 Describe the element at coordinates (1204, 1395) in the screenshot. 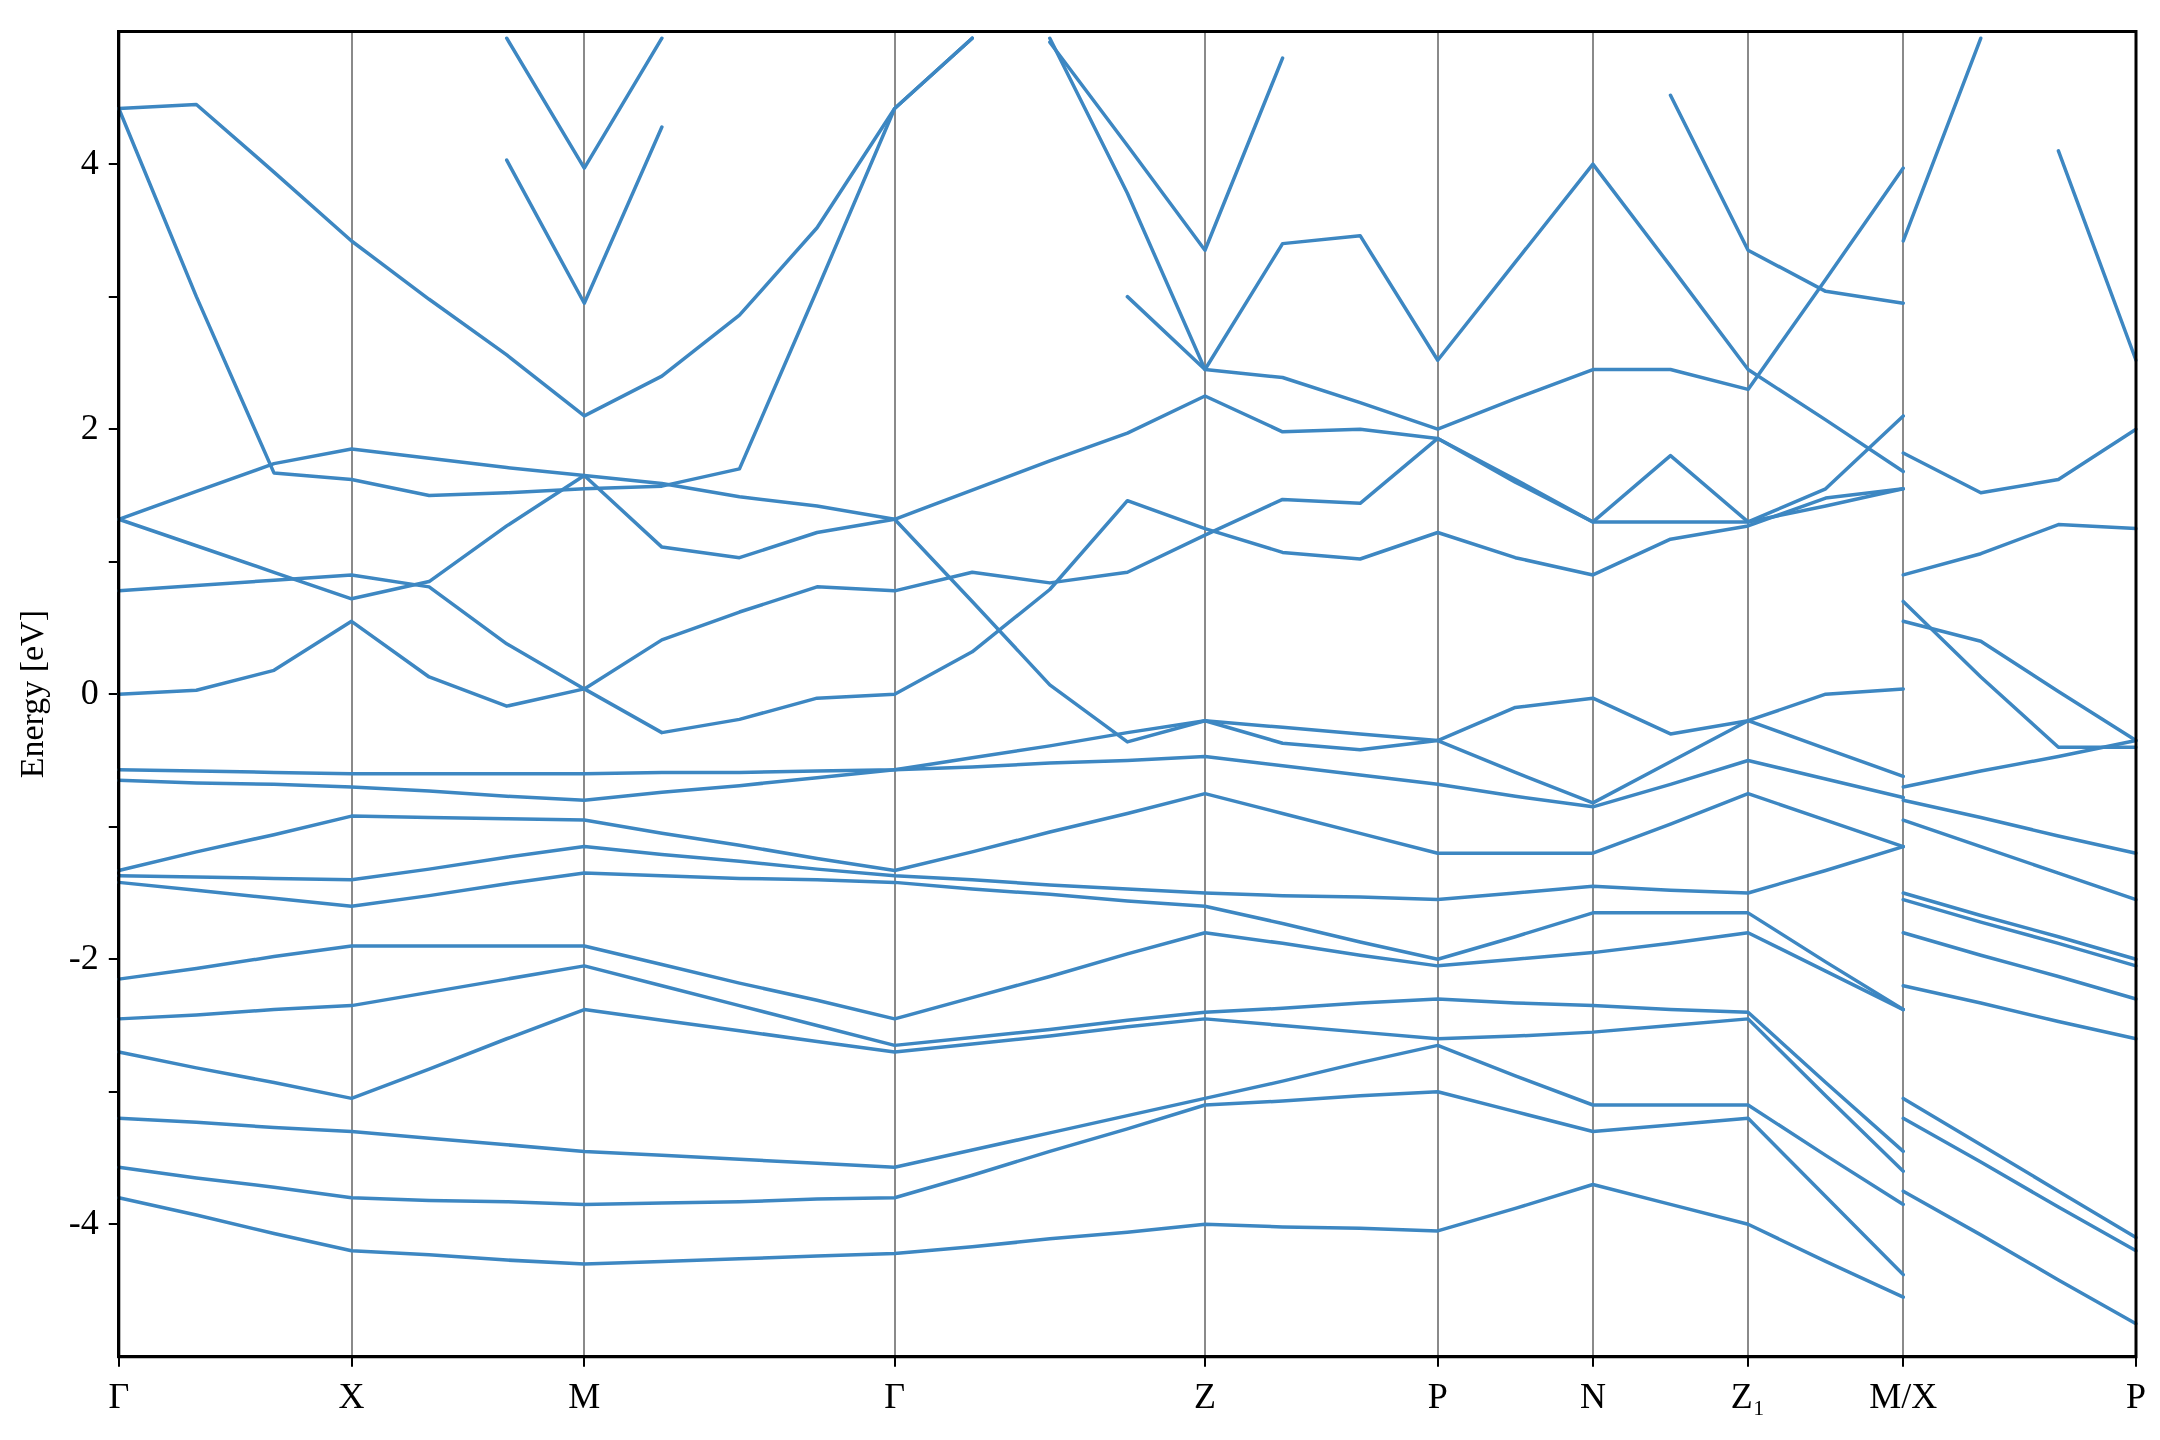

I see `x-tick-label: Z` at that location.